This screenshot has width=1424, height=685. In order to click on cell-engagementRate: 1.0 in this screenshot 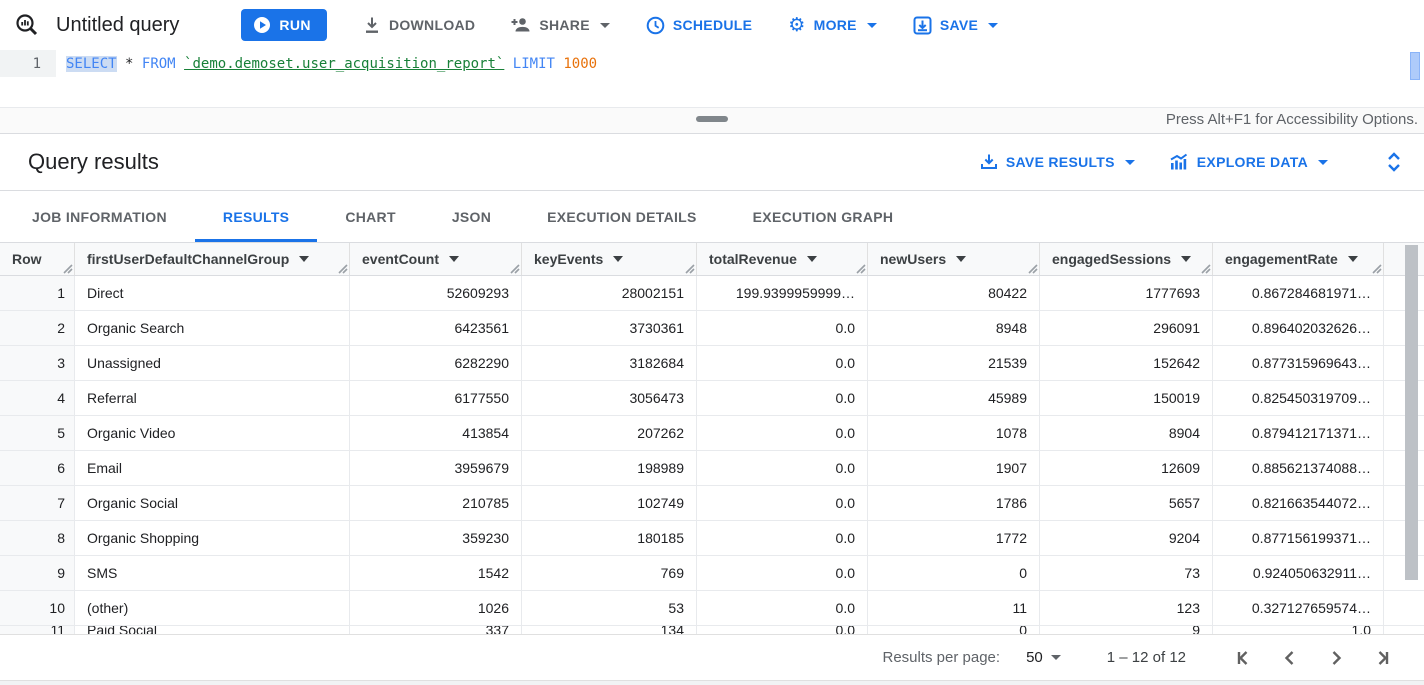, I will do `click(1298, 630)`.